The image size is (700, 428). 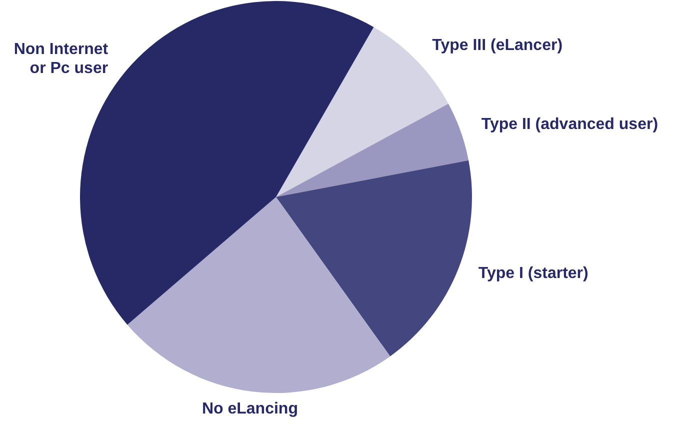 What do you see at coordinates (569, 124) in the screenshot?
I see `slice-label: Type II (advanced user)` at bounding box center [569, 124].